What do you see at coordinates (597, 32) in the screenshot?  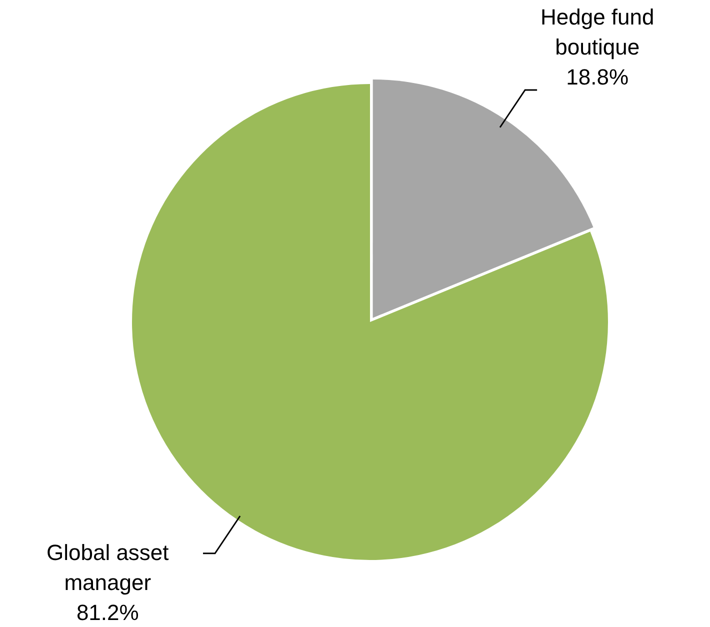 I see `slice-label: Hedge fund boutique` at bounding box center [597, 32].